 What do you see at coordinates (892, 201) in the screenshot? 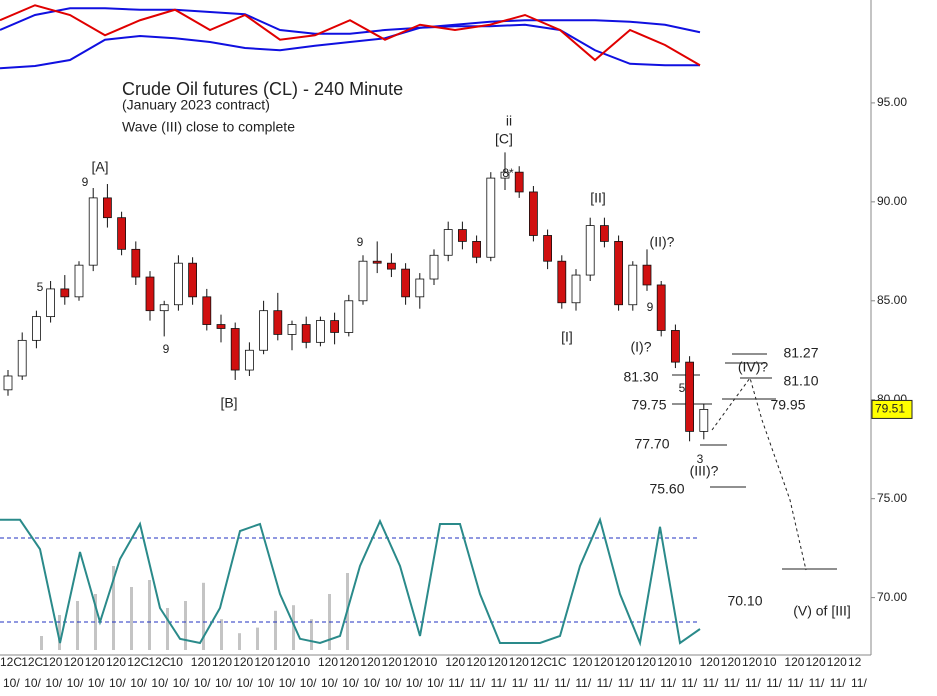
I see `y-tick-label: 90.00` at bounding box center [892, 201].